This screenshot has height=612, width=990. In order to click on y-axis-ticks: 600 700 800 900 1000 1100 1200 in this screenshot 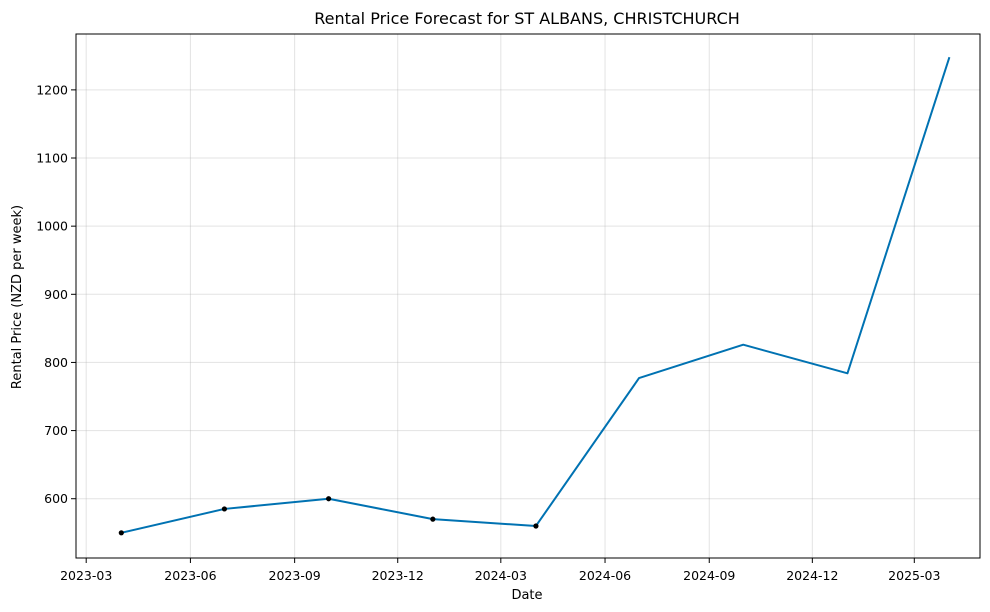, I will do `click(56, 294)`.